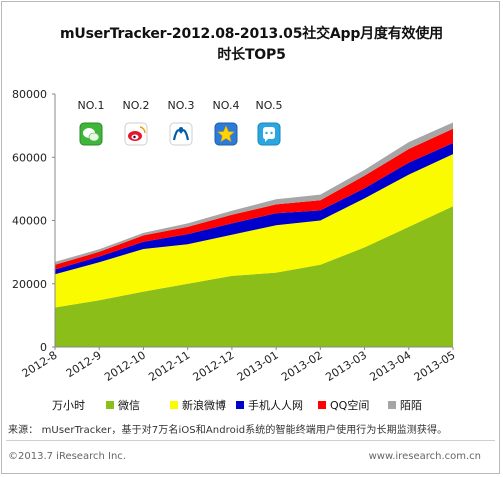 The width and height of the screenshot is (503, 477). Describe the element at coordinates (214, 366) in the screenshot. I see `x-tick-label: 2012-12` at that location.